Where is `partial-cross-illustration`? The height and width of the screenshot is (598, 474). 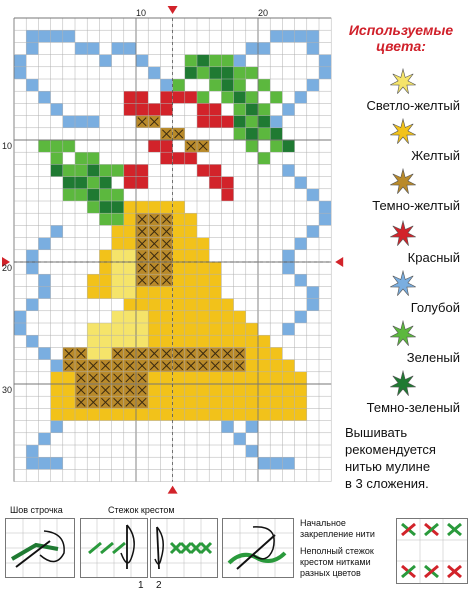
partial-cross-illustration is located at coordinates (432, 551).